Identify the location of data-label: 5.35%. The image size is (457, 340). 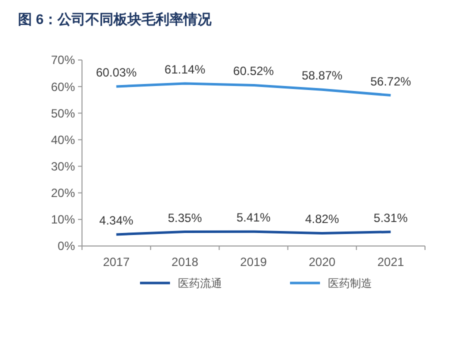
(185, 217).